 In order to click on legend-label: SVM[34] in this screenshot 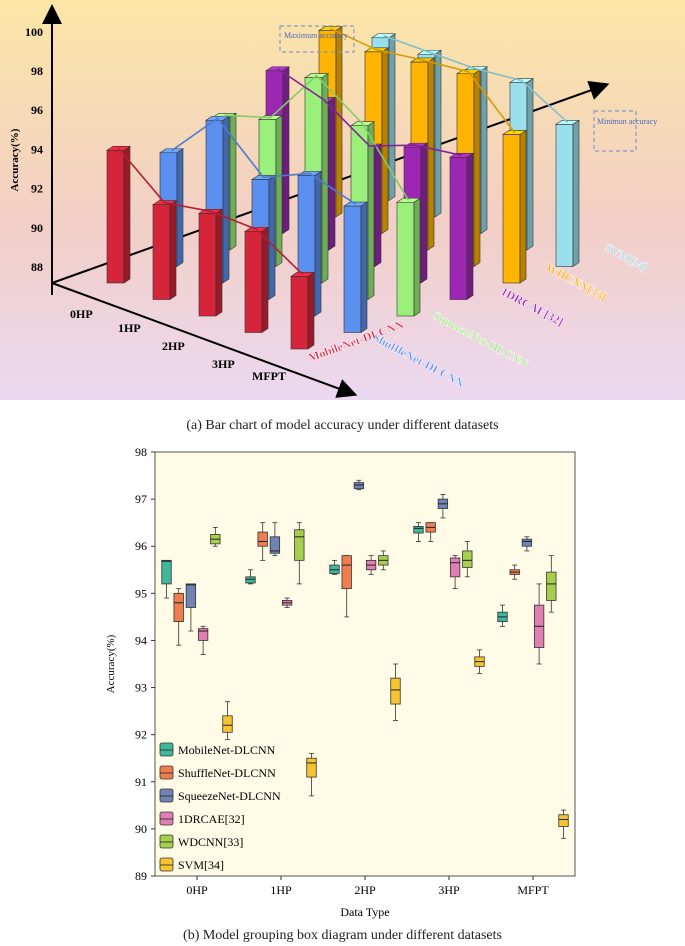, I will do `click(201, 865)`.